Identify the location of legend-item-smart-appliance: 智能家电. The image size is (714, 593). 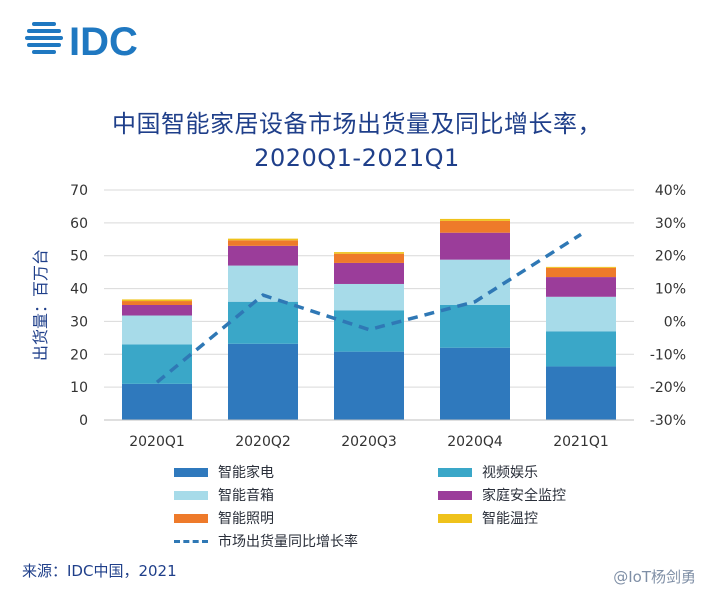
(224, 472).